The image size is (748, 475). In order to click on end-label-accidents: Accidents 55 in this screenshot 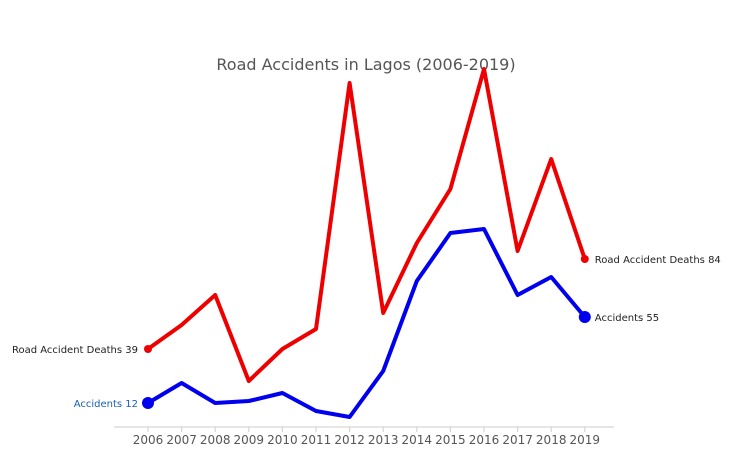, I will do `click(627, 318)`.